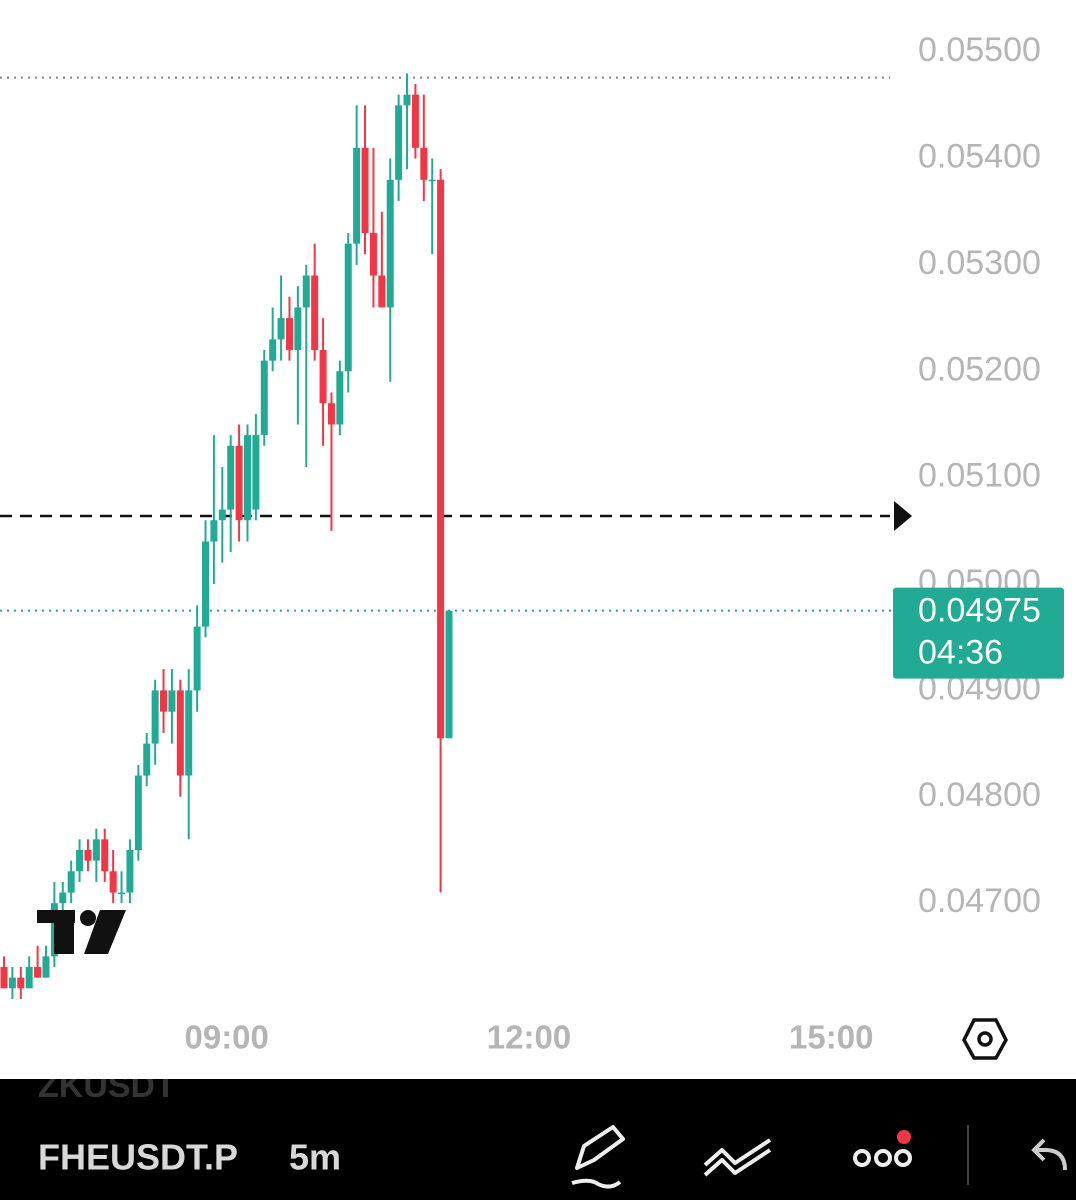 This screenshot has width=1076, height=1200. I want to click on x-tick-label: 09:00, so click(226, 1037).